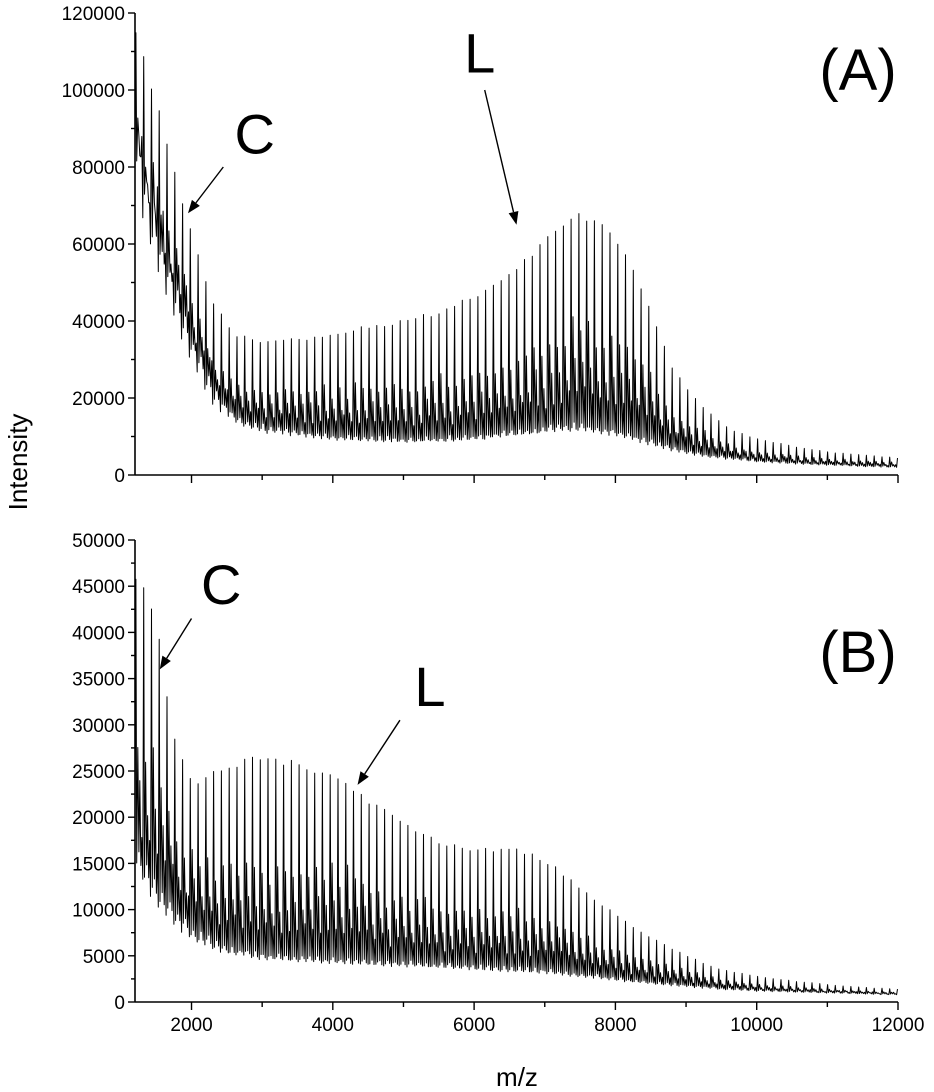 The image size is (934, 1092). I want to click on y-tick-label: 120000, so click(93, 14).